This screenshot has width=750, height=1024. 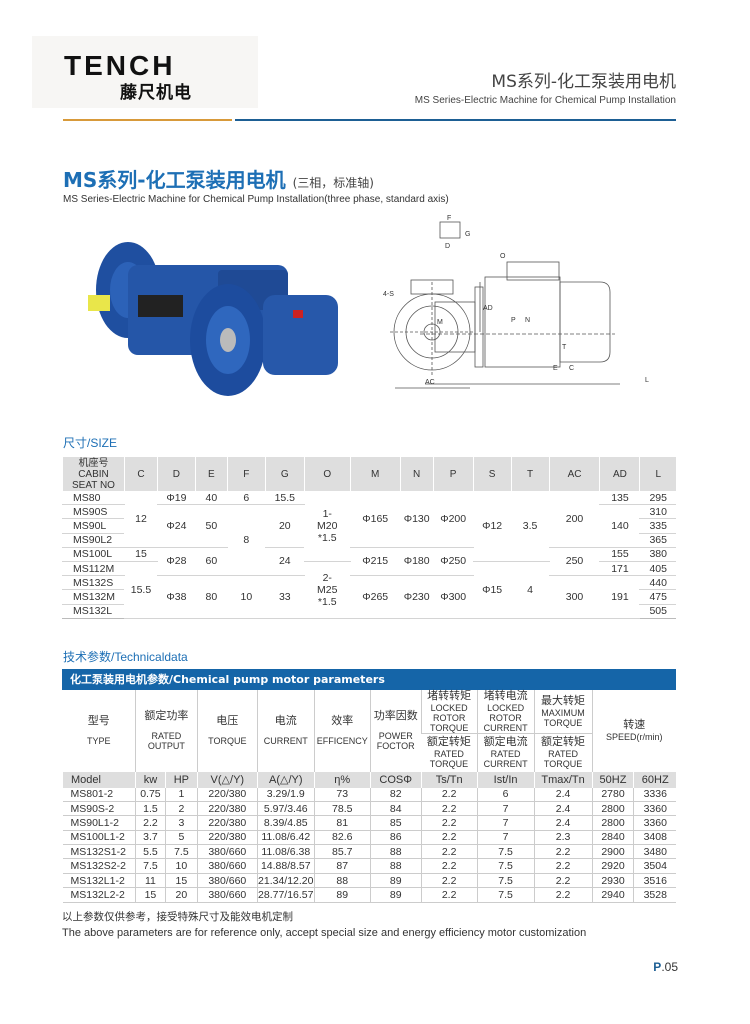 I want to click on size-cell: 1- M20 *1.5, so click(x=327, y=526).